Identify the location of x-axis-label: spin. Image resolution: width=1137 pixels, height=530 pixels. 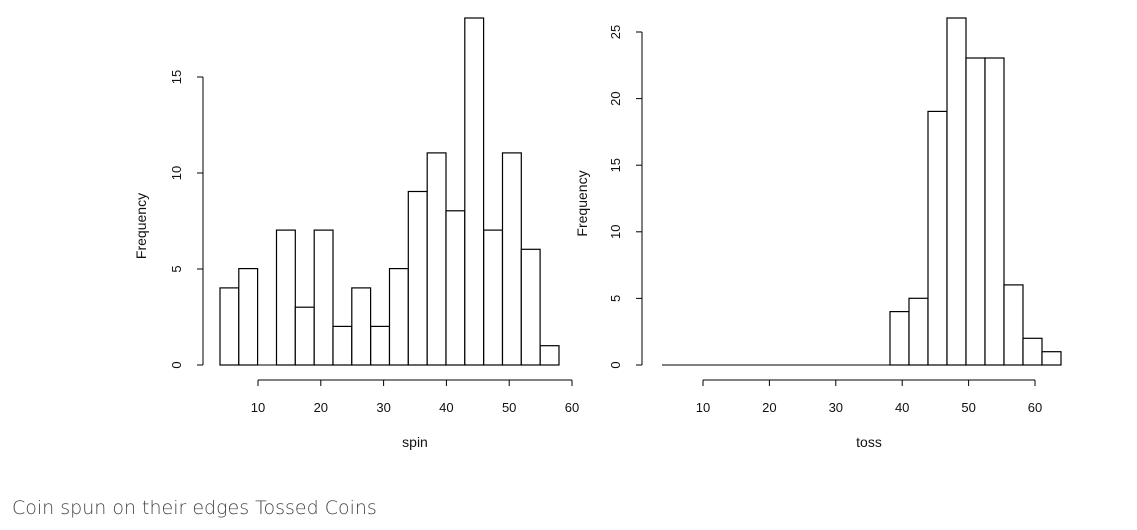
(415, 442).